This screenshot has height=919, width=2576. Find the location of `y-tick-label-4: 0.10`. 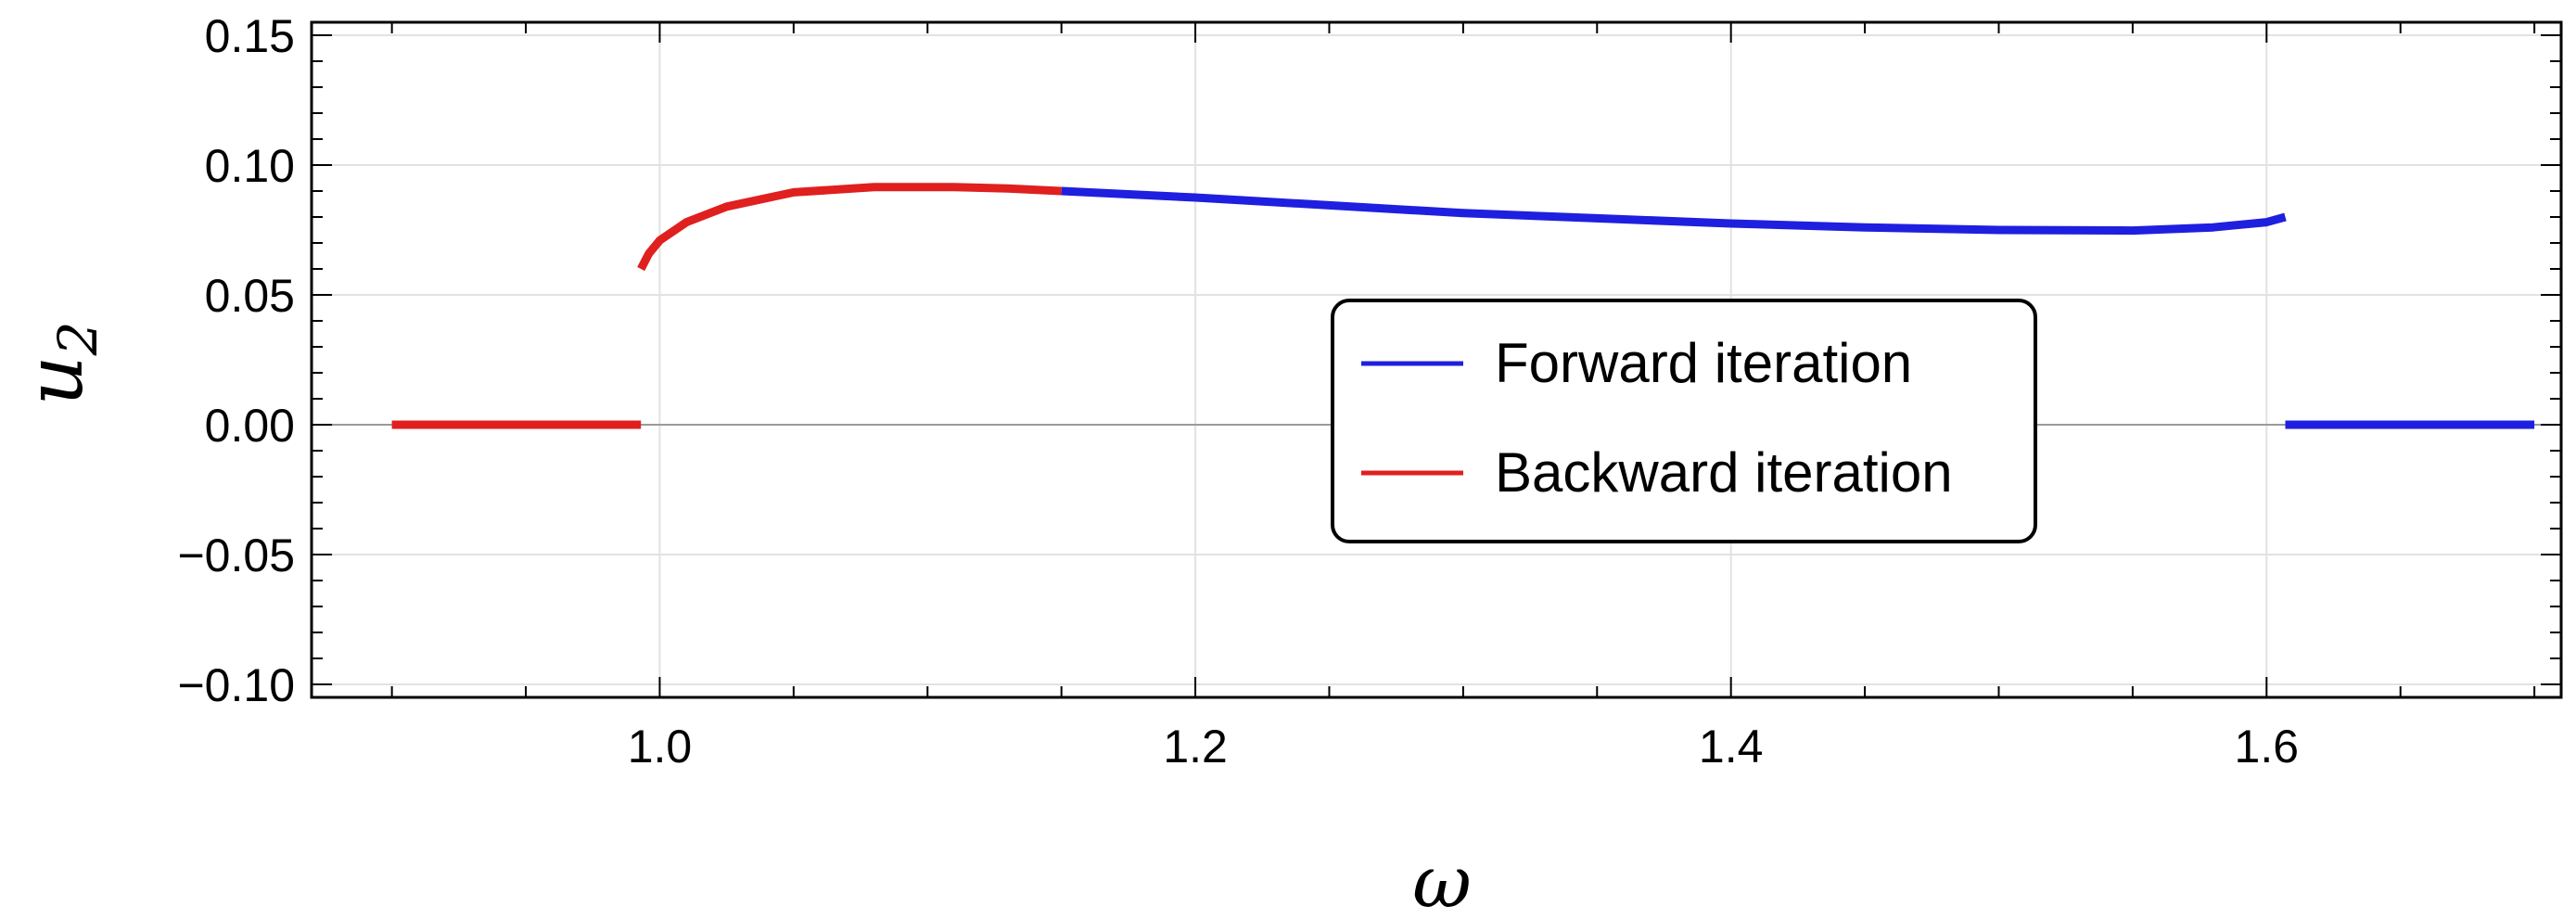

y-tick-label-4: 0.10 is located at coordinates (250, 166).